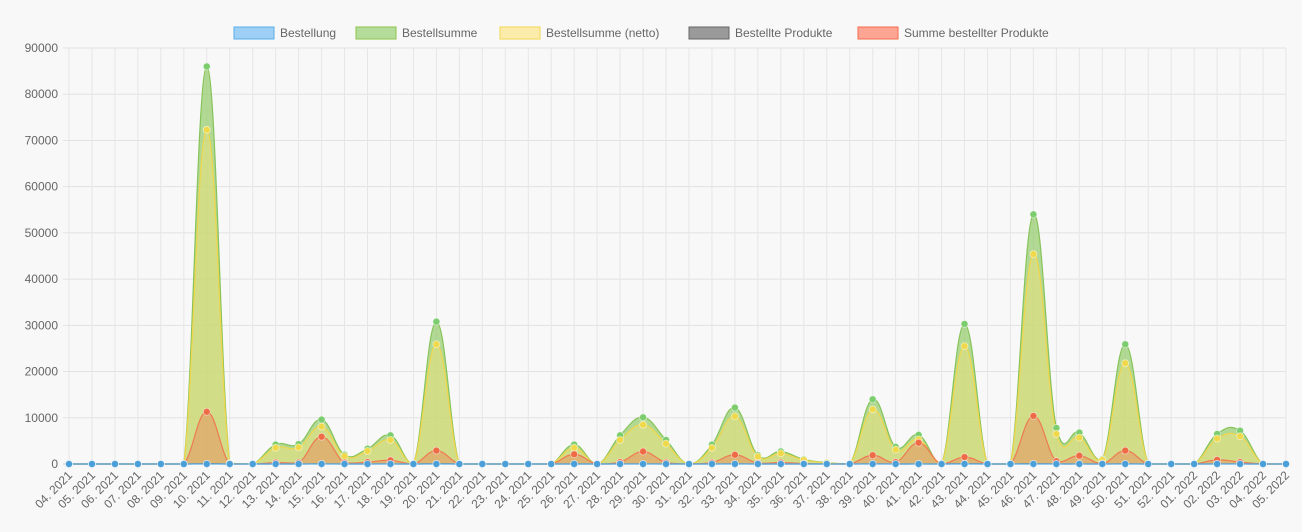  What do you see at coordinates (602, 33) in the screenshot?
I see `legend-label: Bestellsumme (netto)` at bounding box center [602, 33].